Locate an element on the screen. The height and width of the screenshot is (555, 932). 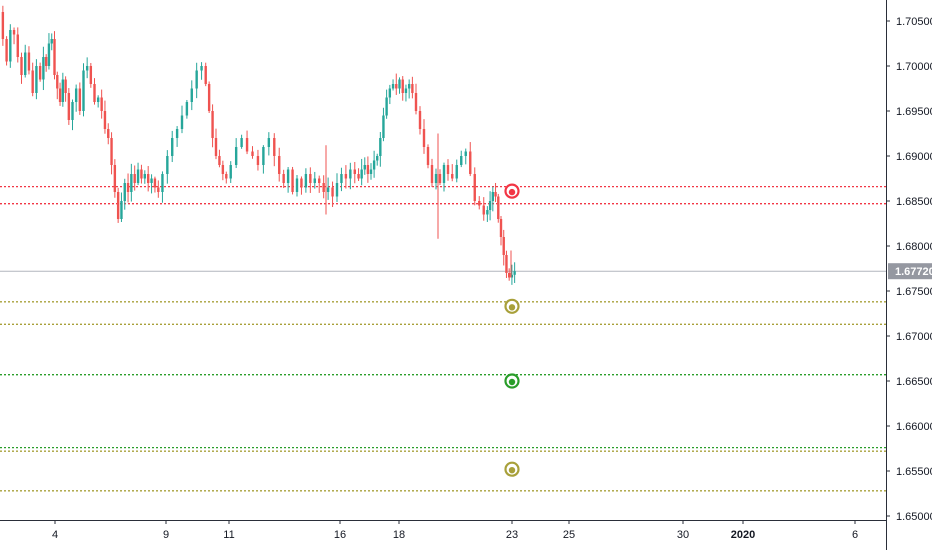
last-price-badge is located at coordinates (910, 271).